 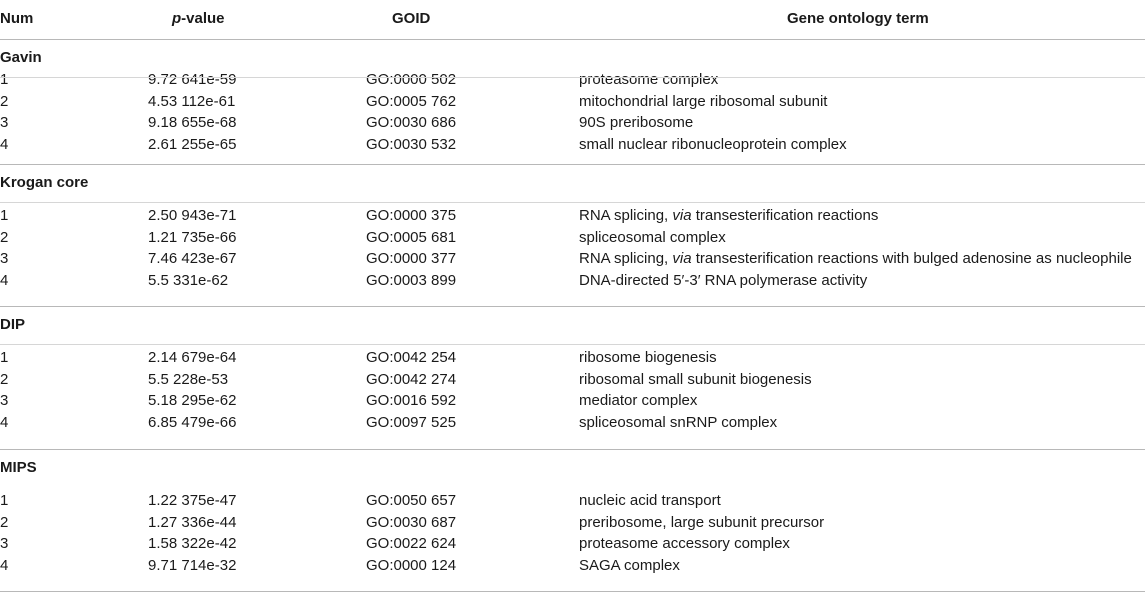 What do you see at coordinates (411, 215) in the screenshot?
I see `row-goid: GO:0000 375` at bounding box center [411, 215].